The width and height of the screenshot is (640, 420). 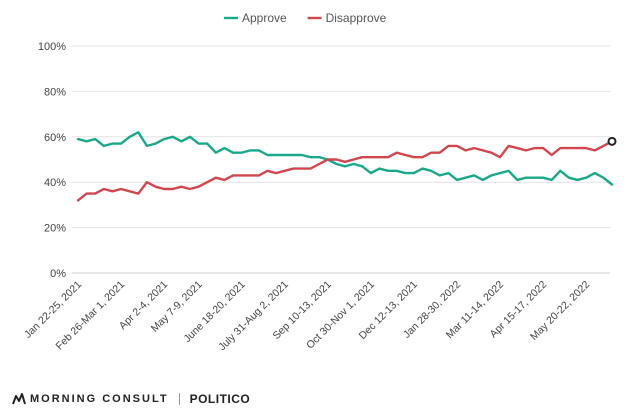 I want to click on y-tick-label: 80%, so click(x=55, y=92).